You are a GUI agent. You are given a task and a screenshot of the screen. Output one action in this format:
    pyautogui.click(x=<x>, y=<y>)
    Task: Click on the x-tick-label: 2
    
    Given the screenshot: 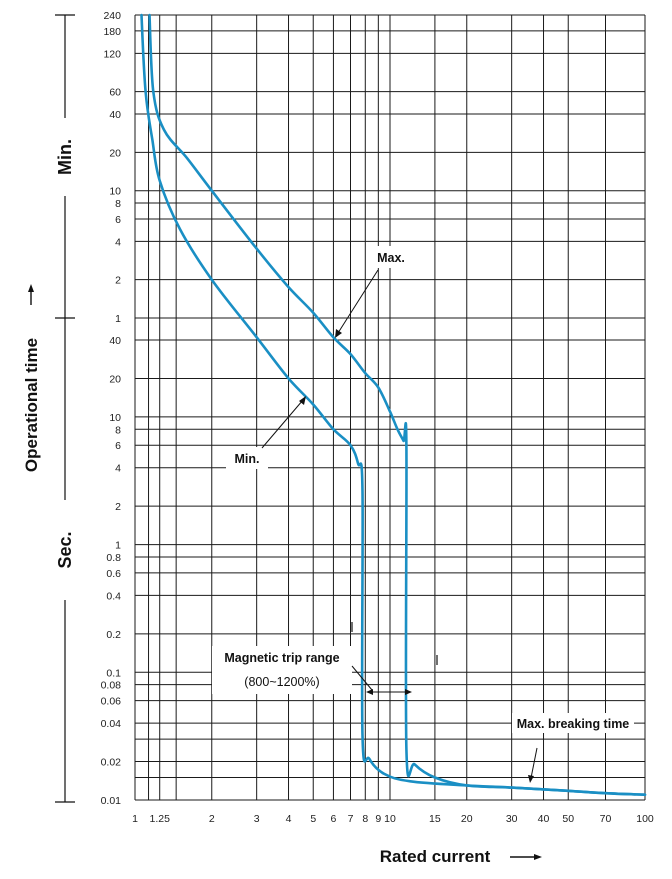 What is the action you would take?
    pyautogui.click(x=212, y=819)
    